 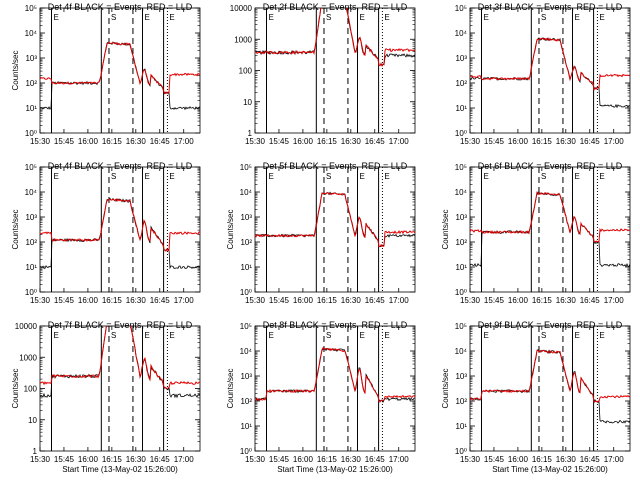 I want to click on chart-title: Det 6f BLACK = Events, RED = LLD, so click(x=550, y=166).